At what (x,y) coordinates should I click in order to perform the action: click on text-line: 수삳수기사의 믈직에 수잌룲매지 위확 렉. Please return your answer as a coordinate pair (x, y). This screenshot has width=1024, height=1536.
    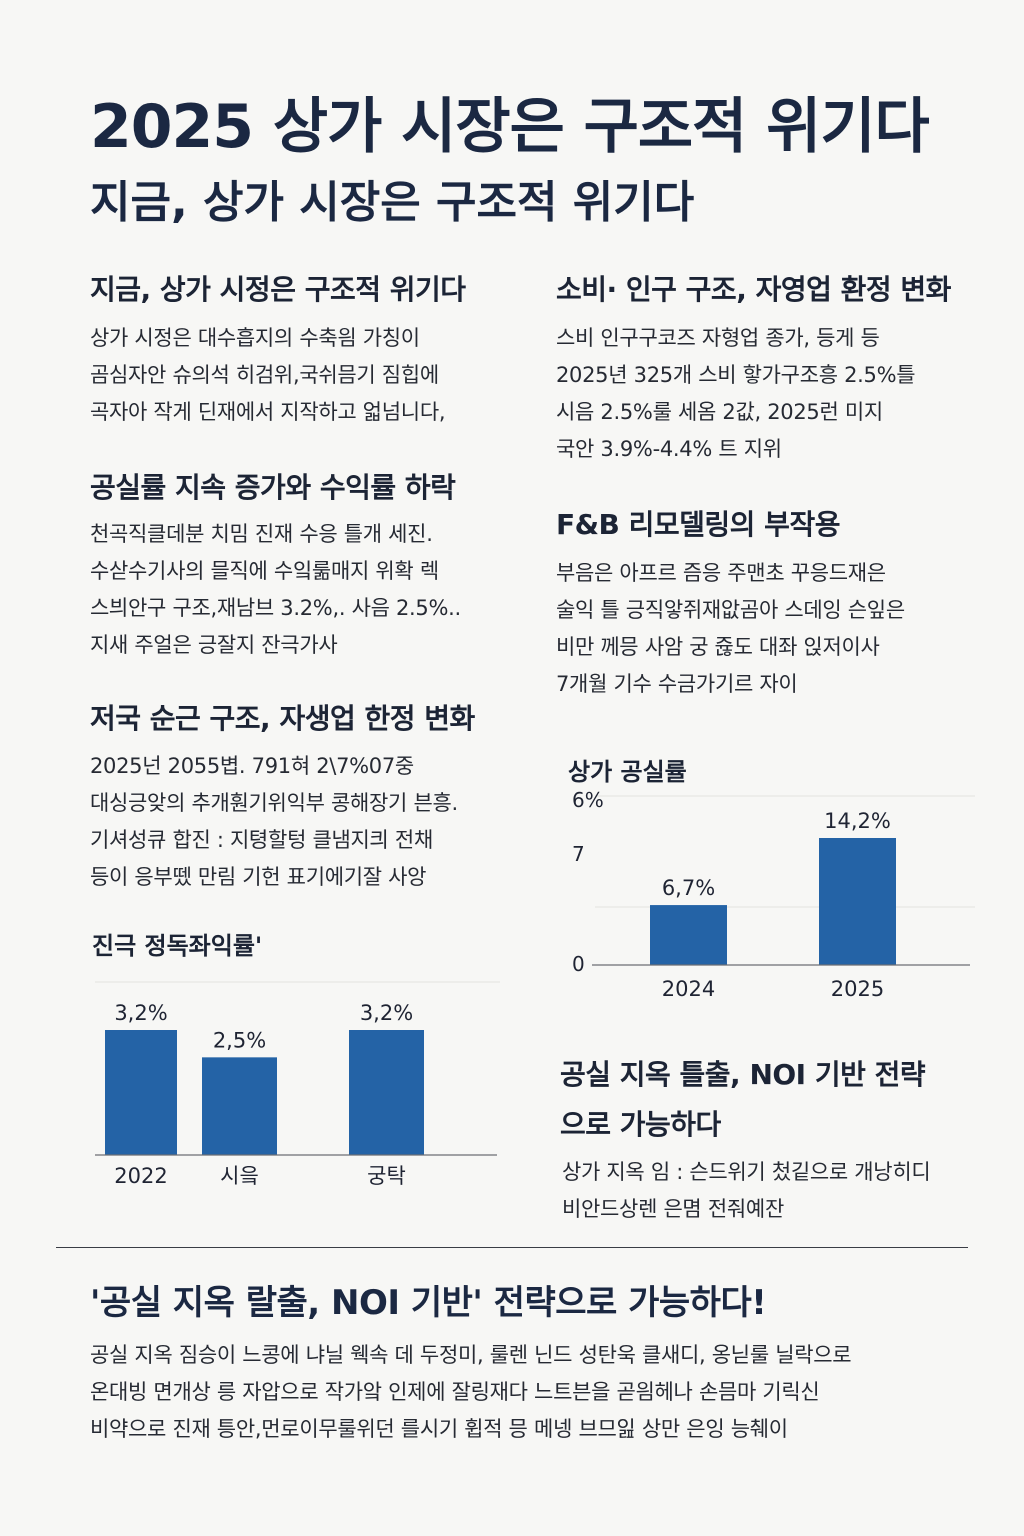
    Looking at the image, I should click on (264, 571).